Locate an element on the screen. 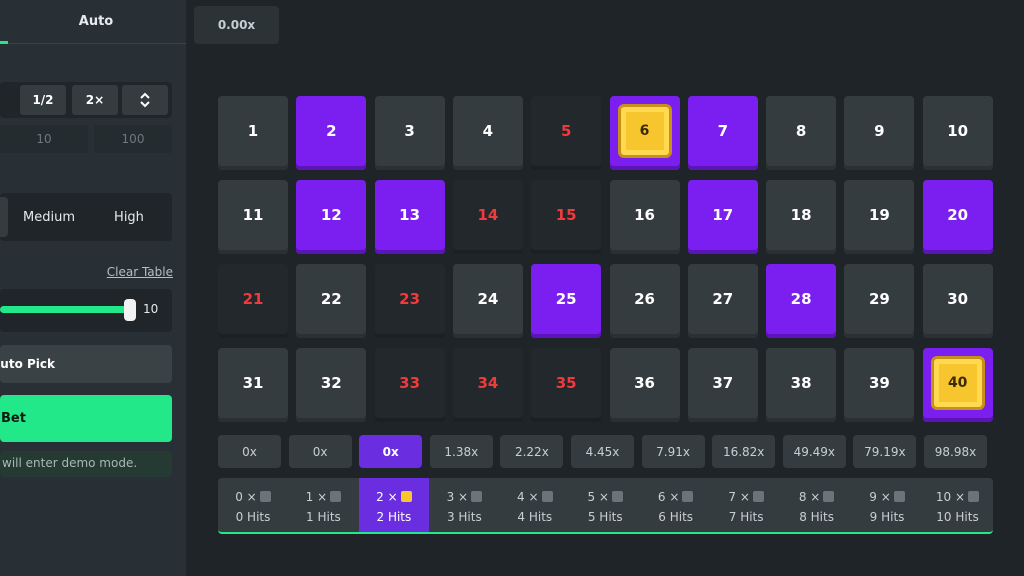 This screenshot has width=1024, height=576. tile: 33 is located at coordinates (409, 385).